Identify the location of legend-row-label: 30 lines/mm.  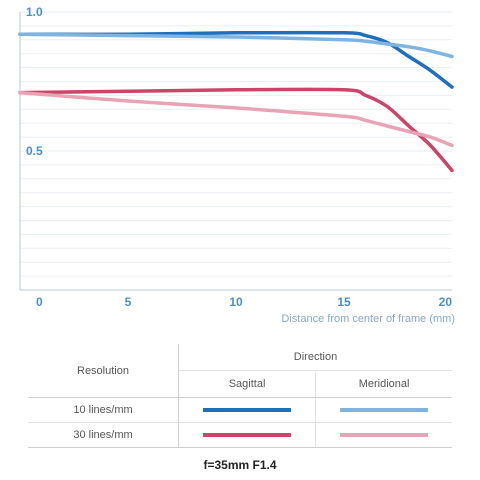
(103, 435).